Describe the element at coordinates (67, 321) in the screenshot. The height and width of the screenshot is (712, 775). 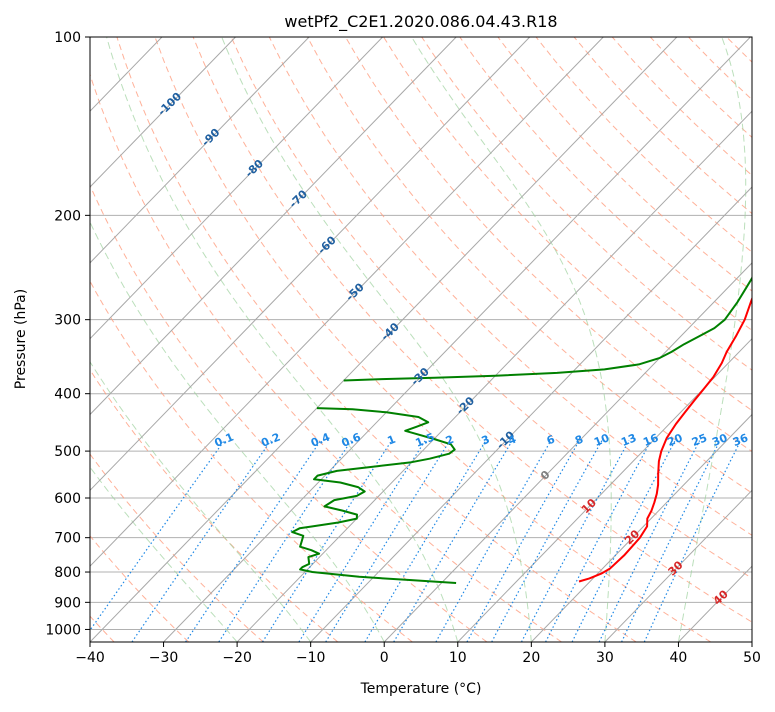
I see `y-tick-label: 300` at that location.